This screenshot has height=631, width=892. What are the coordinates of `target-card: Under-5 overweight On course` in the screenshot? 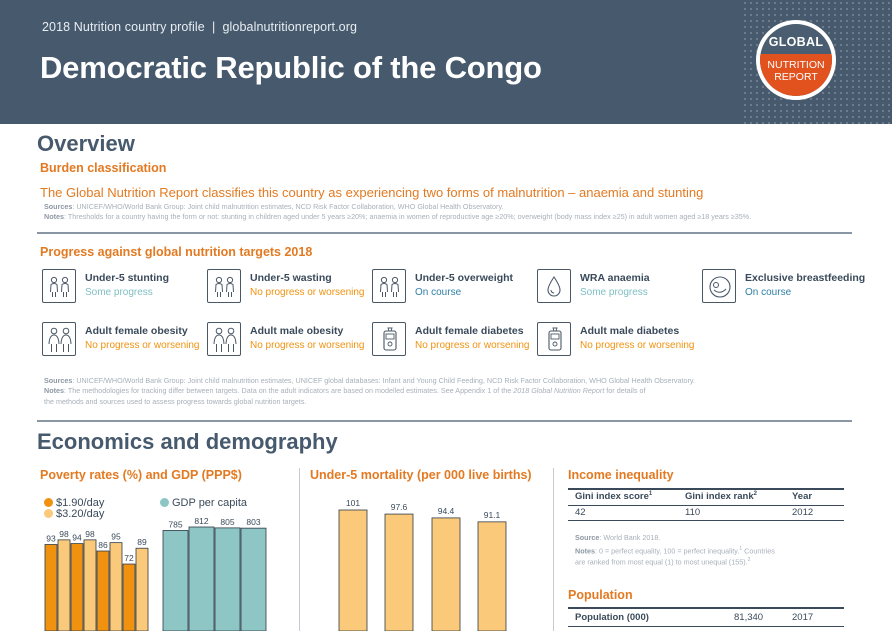 It's located at (454, 289).